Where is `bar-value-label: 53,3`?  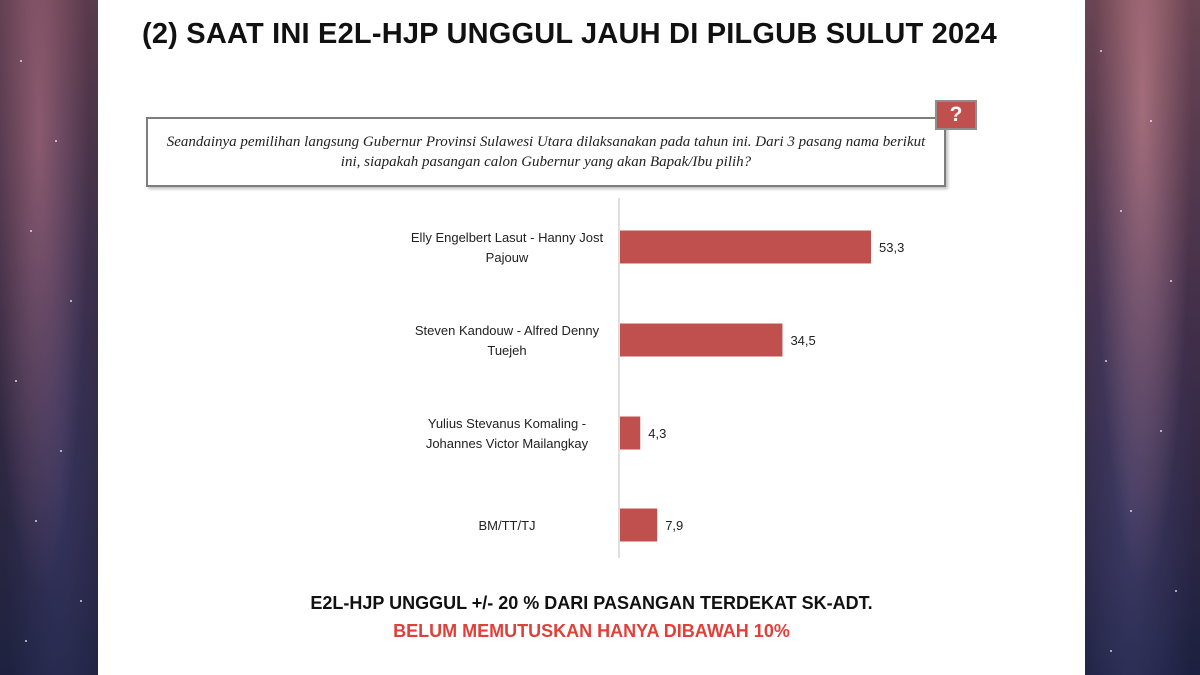 bar-value-label: 53,3 is located at coordinates (891, 247).